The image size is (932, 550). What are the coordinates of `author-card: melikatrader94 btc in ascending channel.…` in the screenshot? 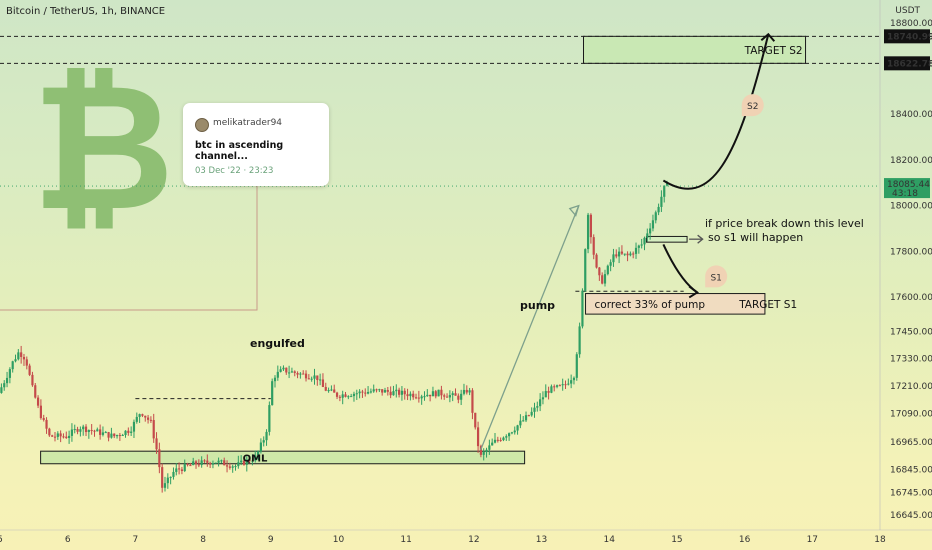 It's located at (256, 144).